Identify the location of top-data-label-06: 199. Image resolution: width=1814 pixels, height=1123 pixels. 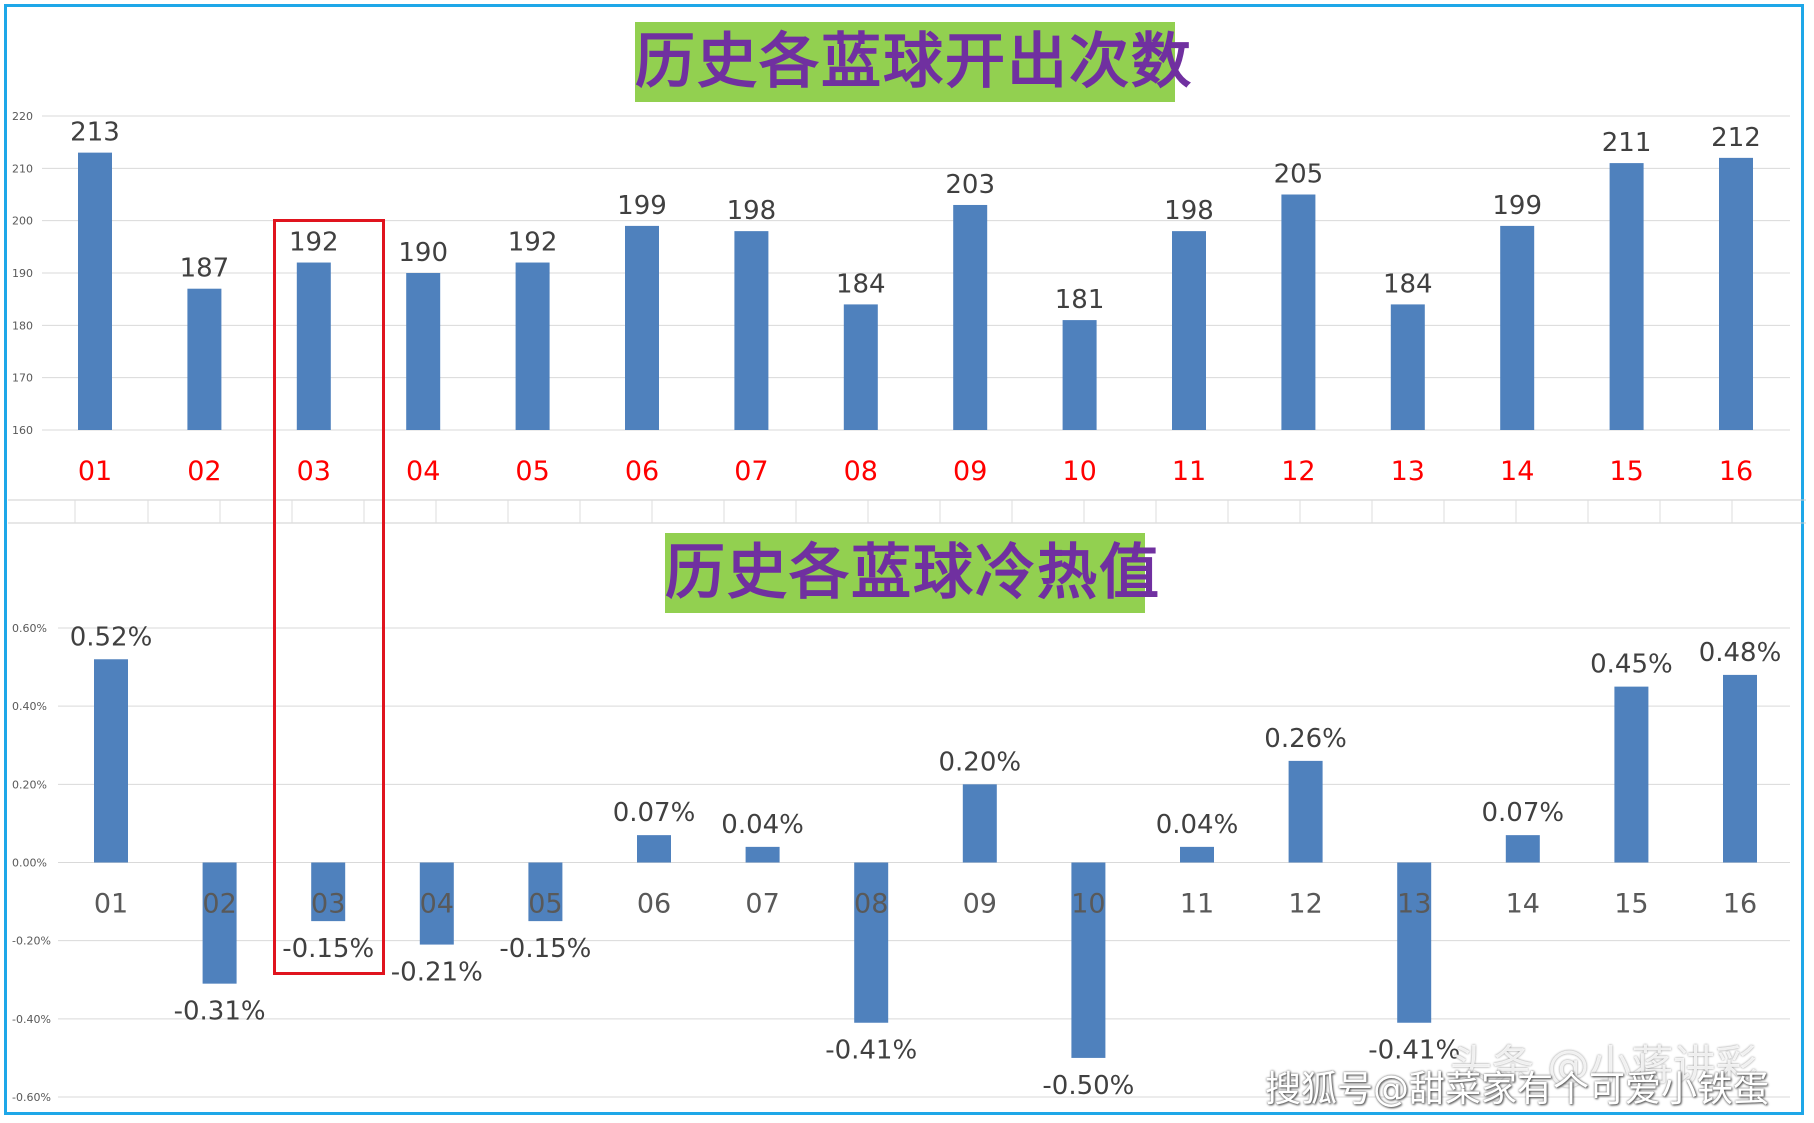
(642, 206).